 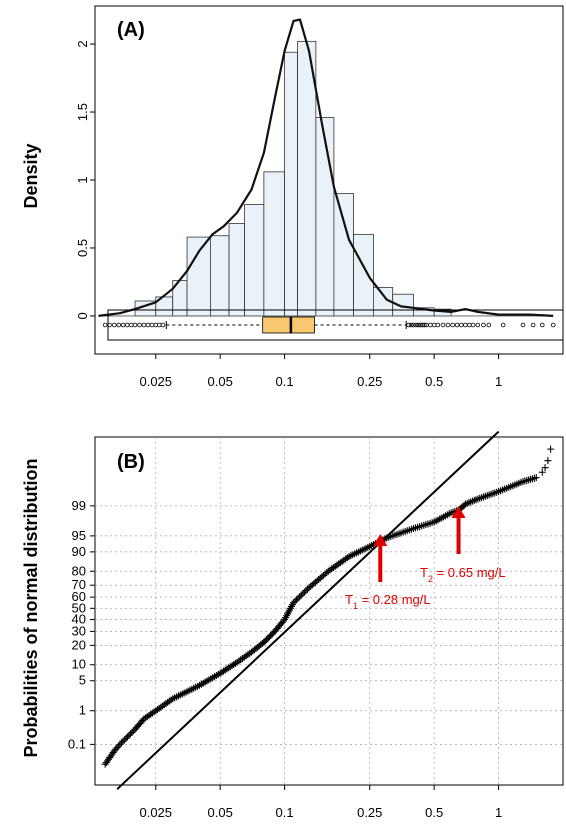 I want to click on y-tick-label: 10, so click(x=79, y=664).